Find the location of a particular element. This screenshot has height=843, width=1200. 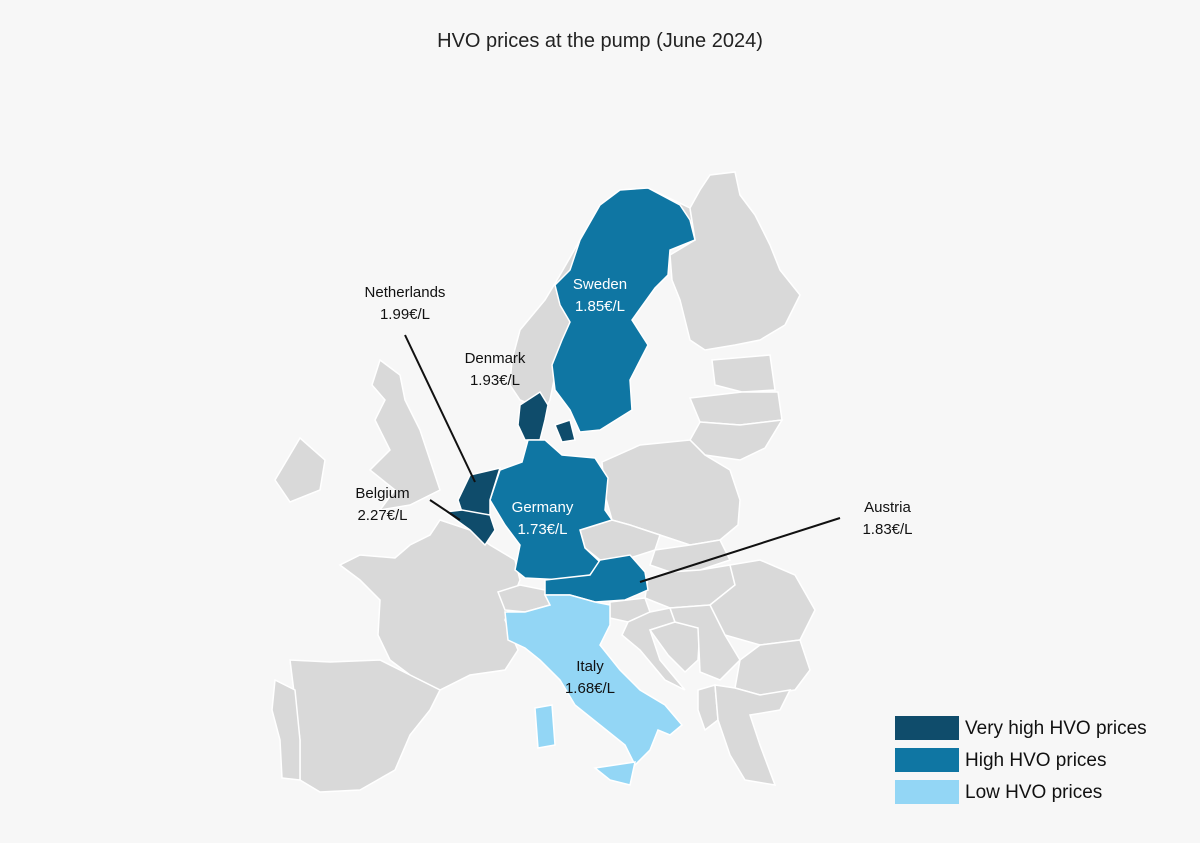

country-italy is located at coordinates (594, 680).